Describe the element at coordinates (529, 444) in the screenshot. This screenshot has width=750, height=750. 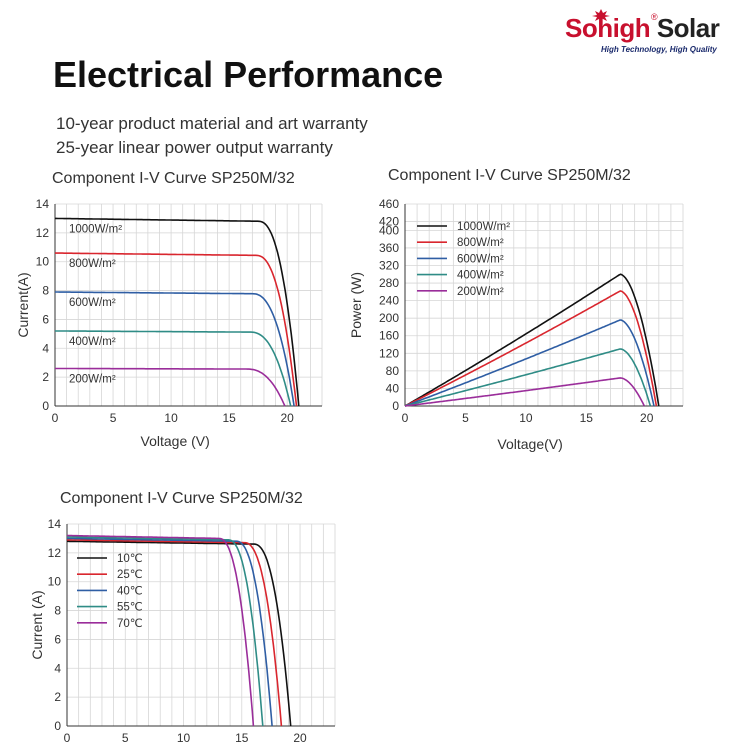
I see `x-axis-label: Voltage(V)` at that location.